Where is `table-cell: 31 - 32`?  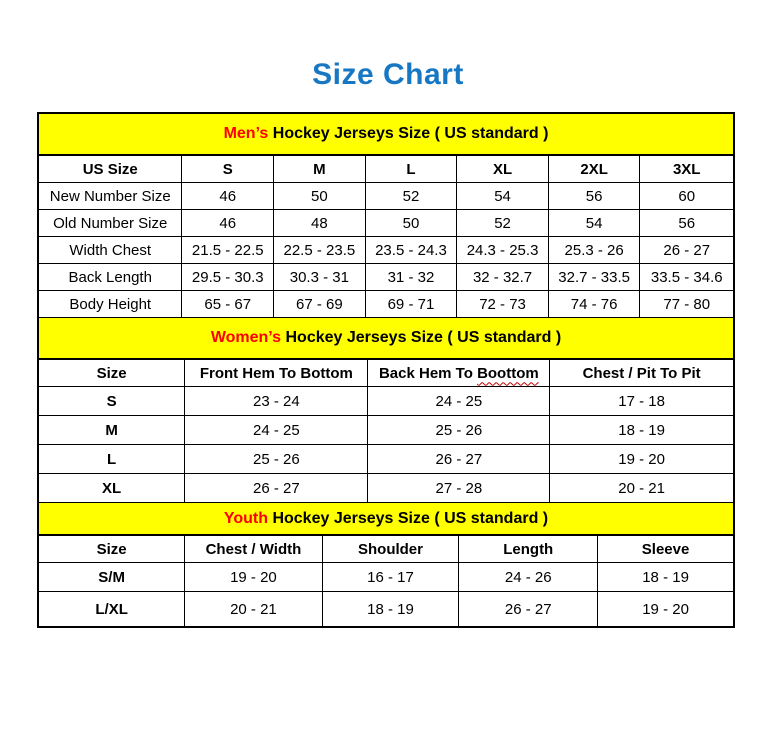
table-cell: 31 - 32 is located at coordinates (411, 277).